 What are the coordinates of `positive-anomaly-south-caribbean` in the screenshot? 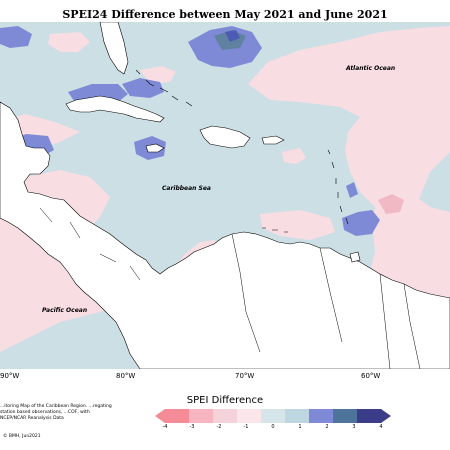 It's located at (297, 225).